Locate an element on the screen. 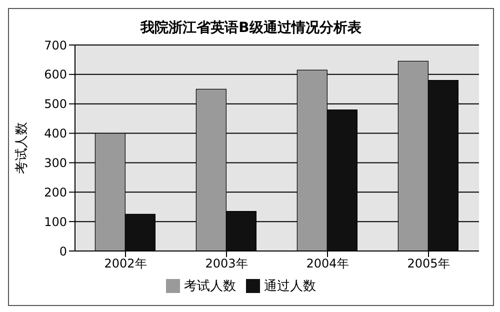  y-tick-label: 300 is located at coordinates (55, 163).